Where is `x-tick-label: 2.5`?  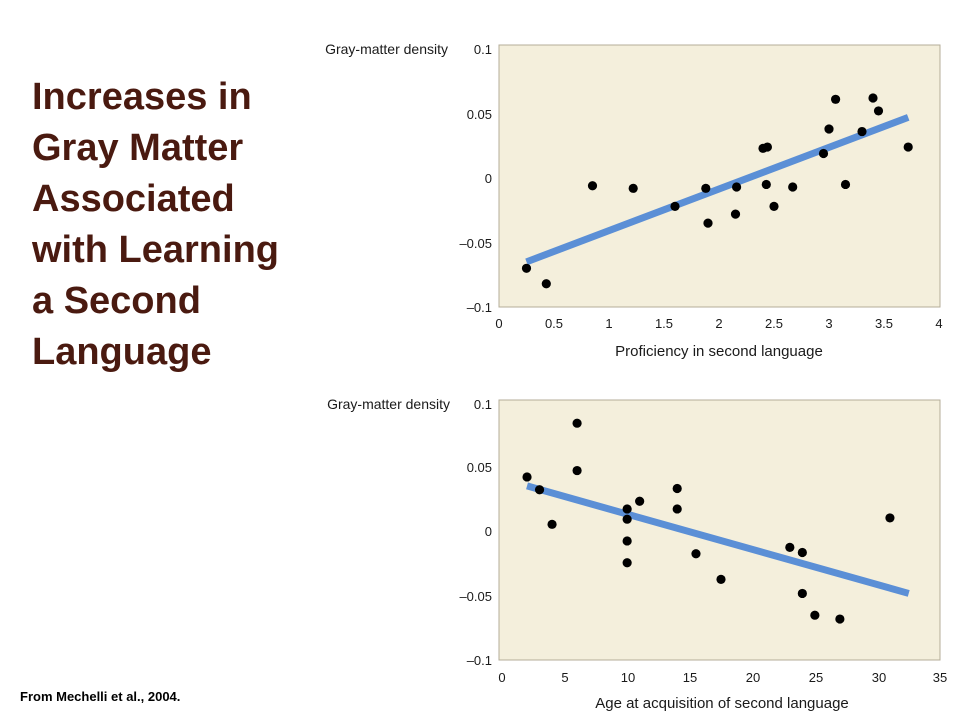 x-tick-label: 2.5 is located at coordinates (774, 323).